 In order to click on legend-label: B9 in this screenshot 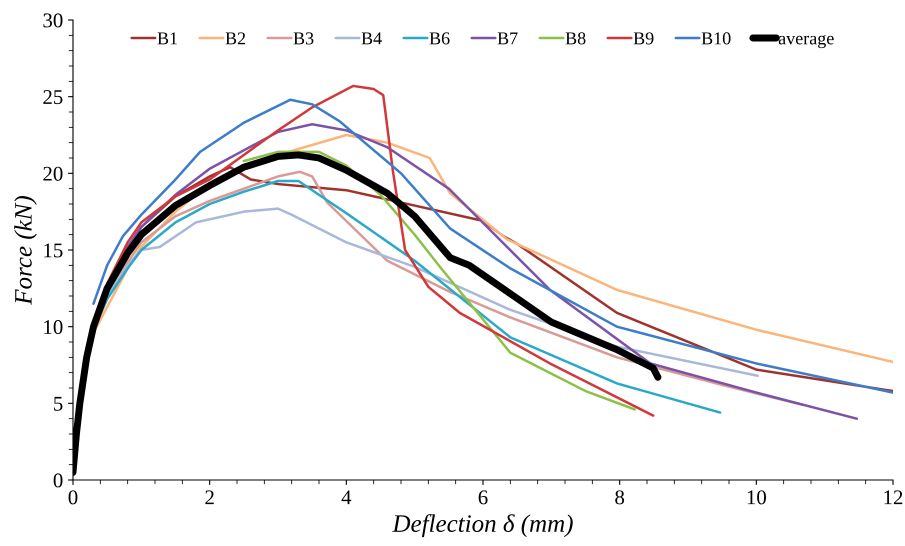, I will do `click(644, 38)`.